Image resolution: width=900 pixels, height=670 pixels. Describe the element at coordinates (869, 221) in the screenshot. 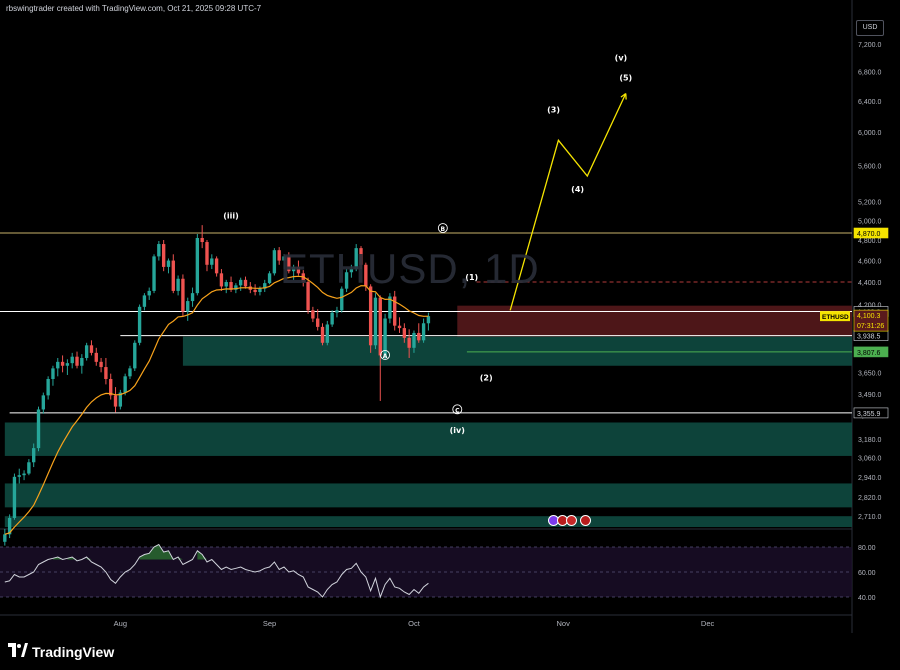

I see `price-tick-label: 5,000.0` at that location.